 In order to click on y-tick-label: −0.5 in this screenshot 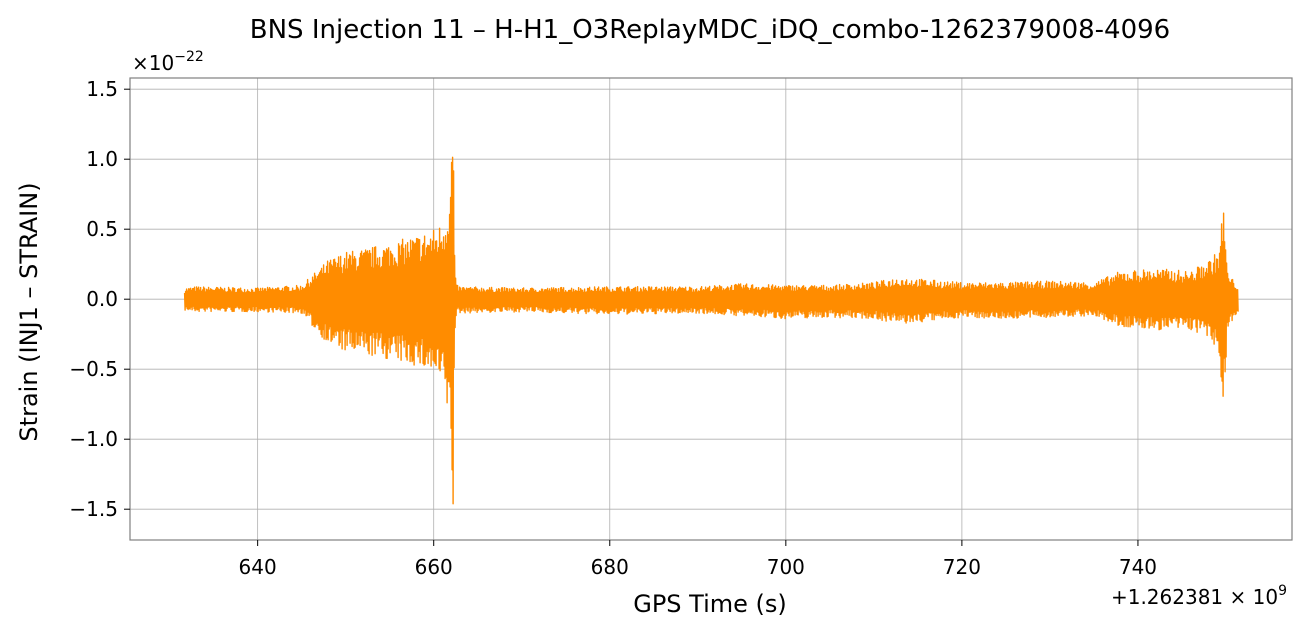, I will do `click(93, 369)`.